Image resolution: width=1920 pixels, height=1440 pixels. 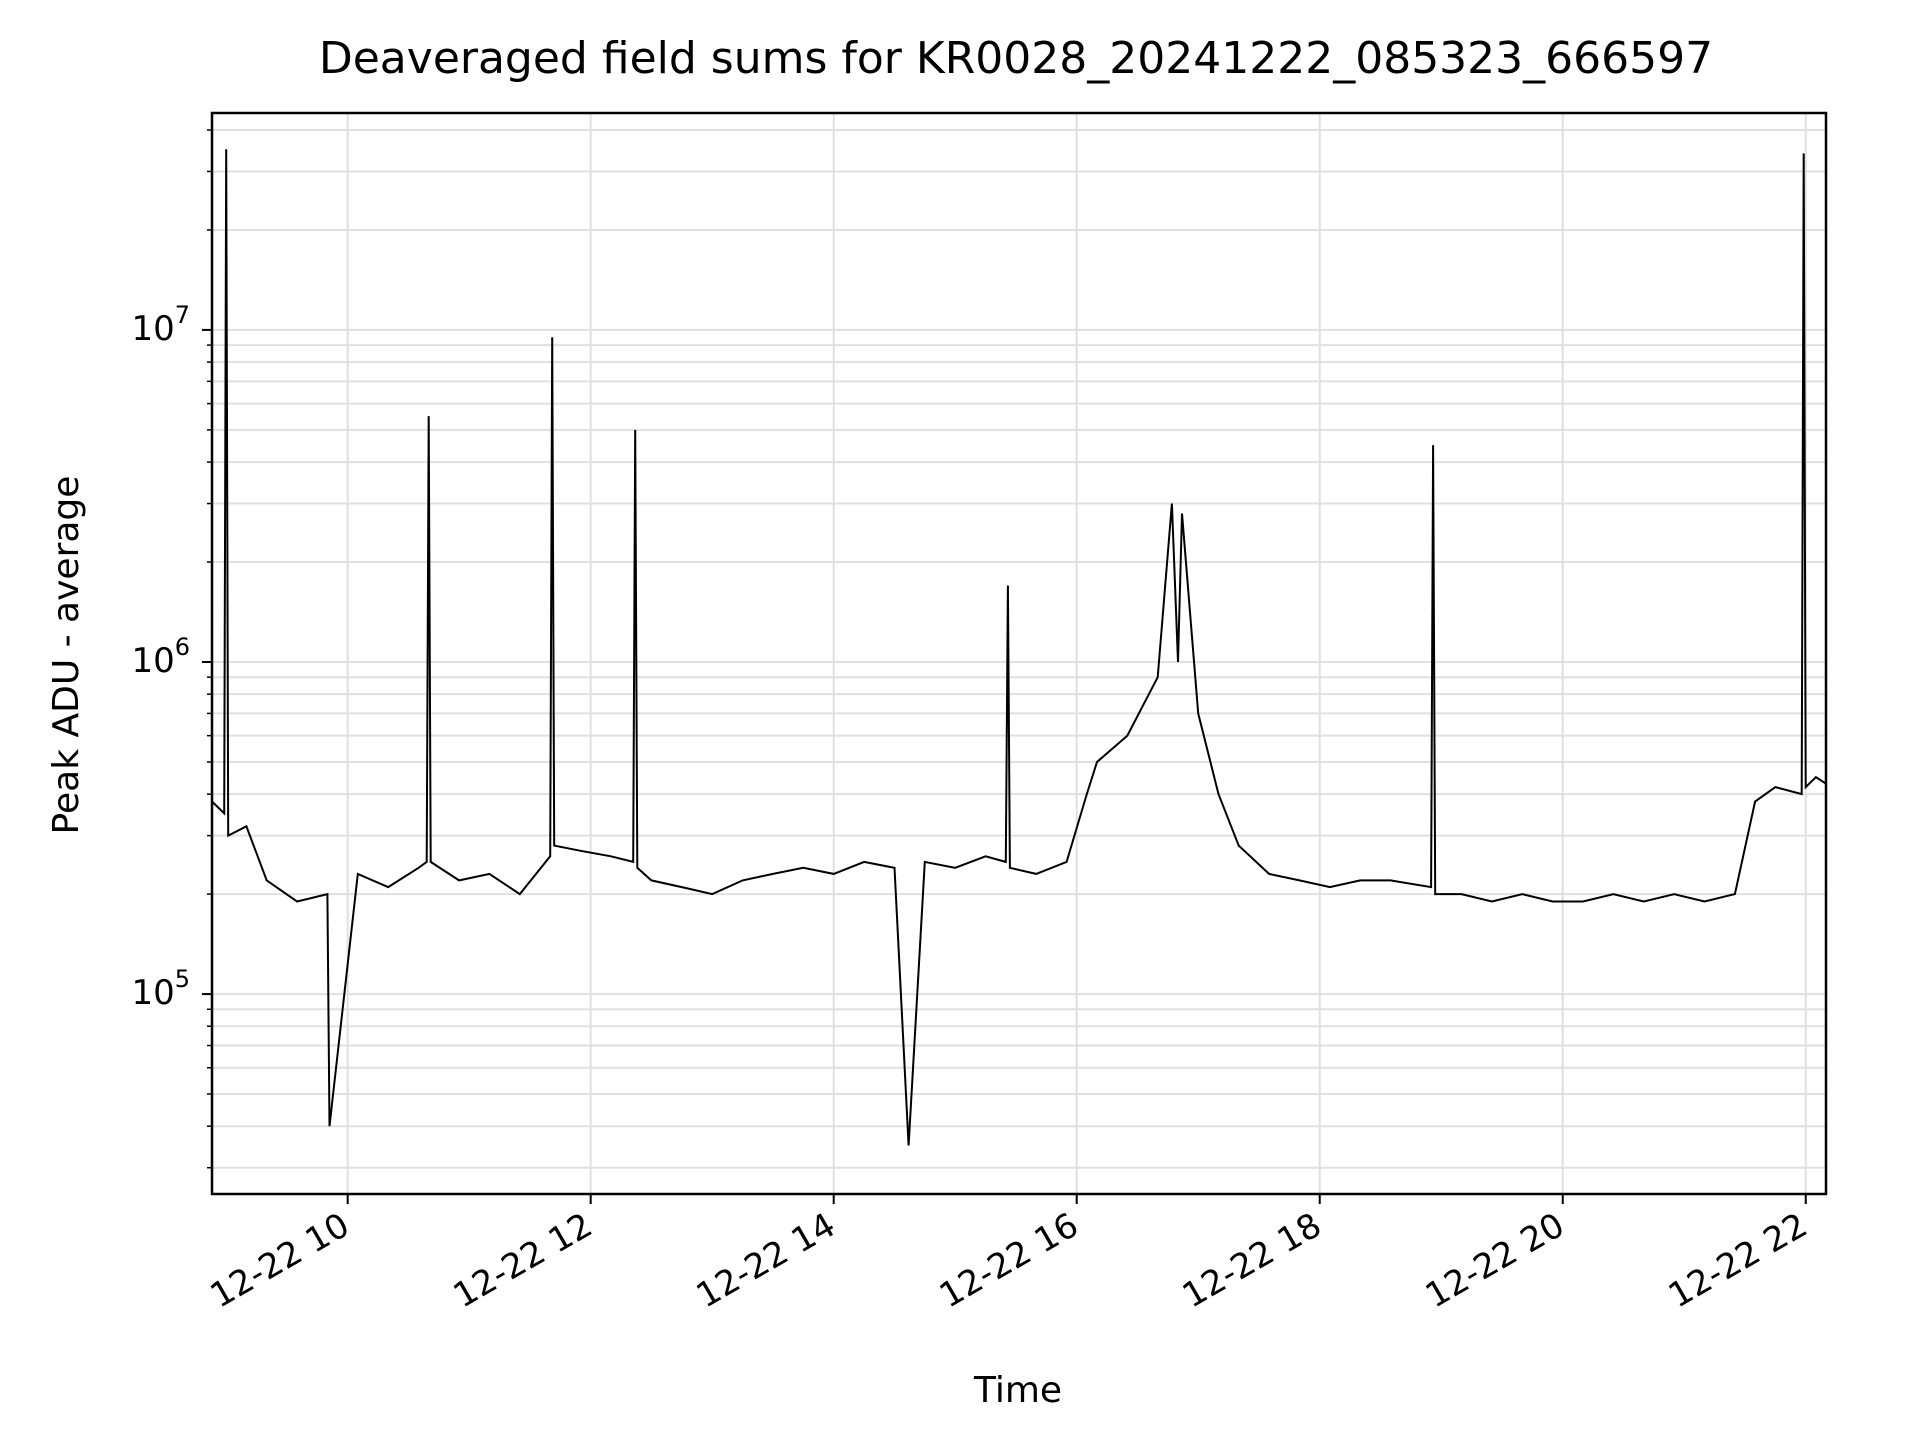 I want to click on y-axis: 10⁵ 10⁶ 10⁷, so click(x=171, y=649).